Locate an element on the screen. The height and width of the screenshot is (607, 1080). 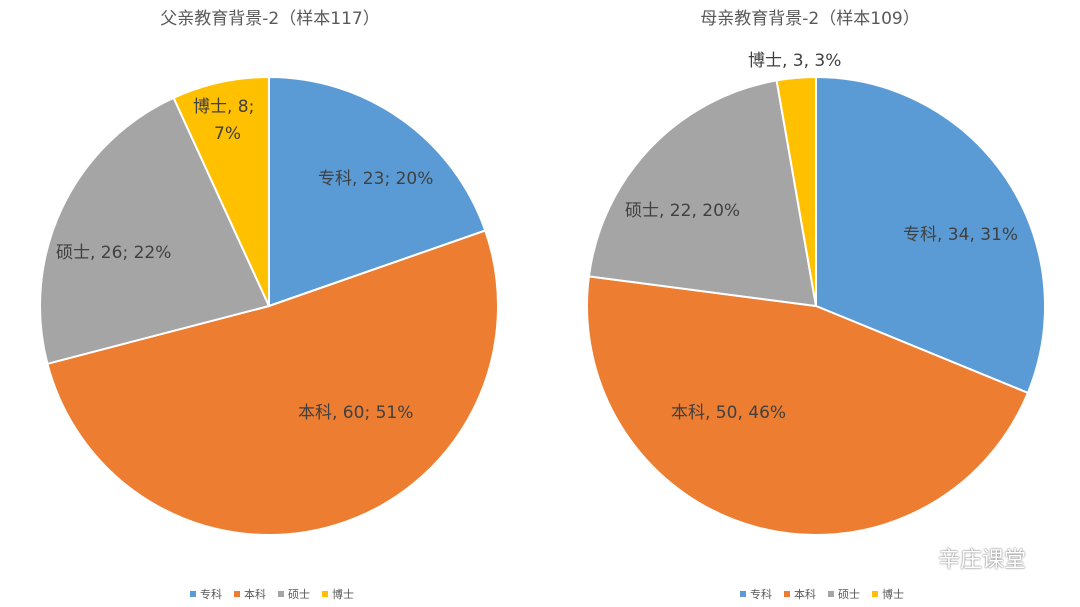
mother-slice-label-2: 硕士, 22, 20% is located at coordinates (682, 211).